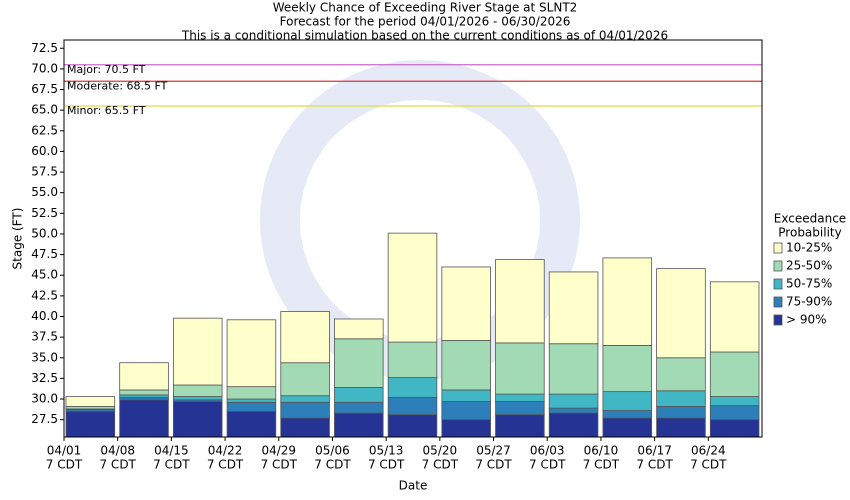 This screenshot has height=500, width=850. What do you see at coordinates (44, 295) in the screenshot?
I see `y-tick-label: 42.5` at bounding box center [44, 295].